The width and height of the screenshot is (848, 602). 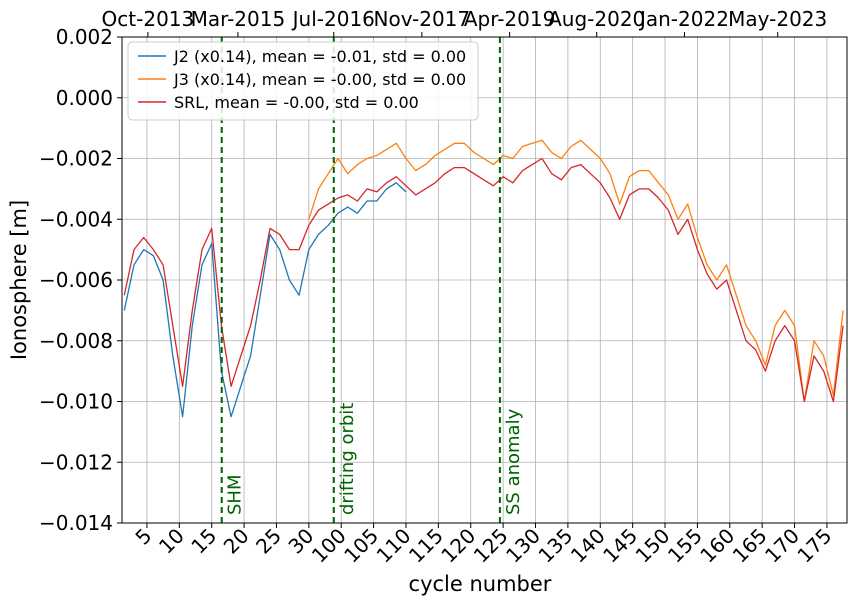 I want to click on y-tick-label: 0.000, so click(x=84, y=98).